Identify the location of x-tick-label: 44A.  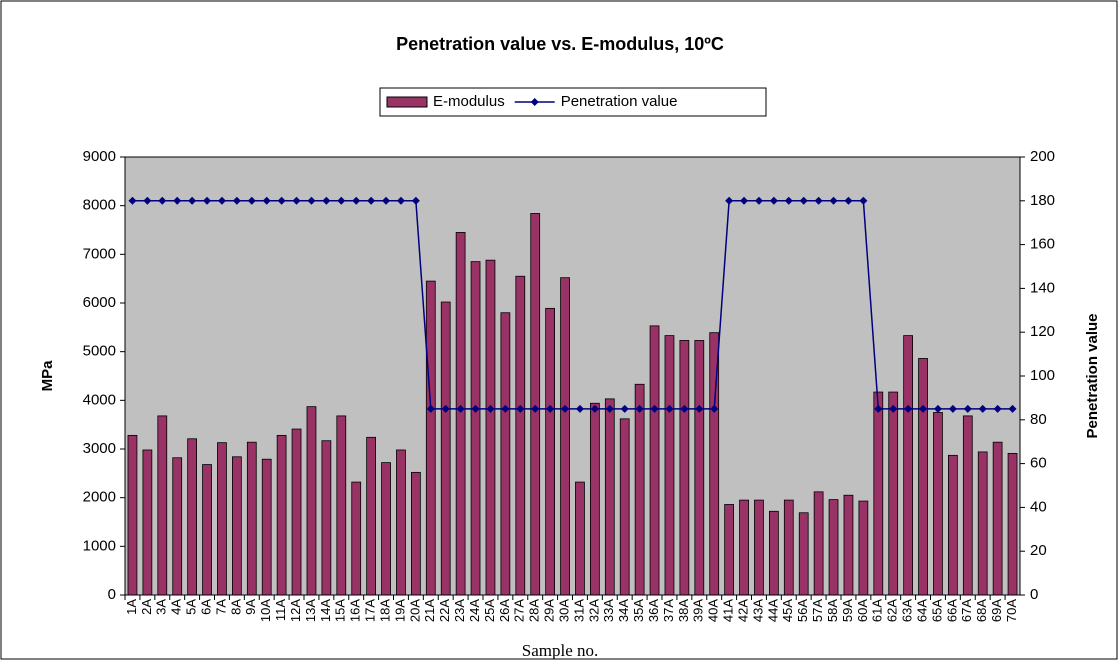
(772, 610).